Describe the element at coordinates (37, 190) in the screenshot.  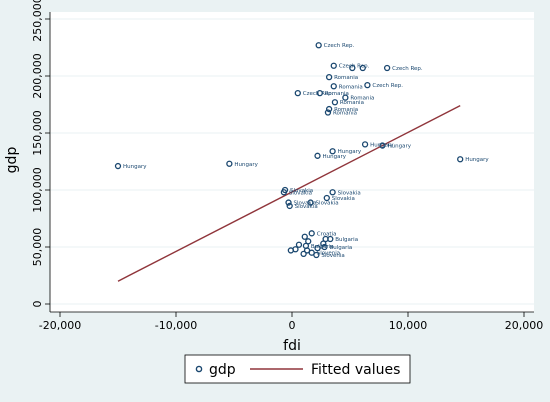
I see `y-tick-label: 100,000` at that location.